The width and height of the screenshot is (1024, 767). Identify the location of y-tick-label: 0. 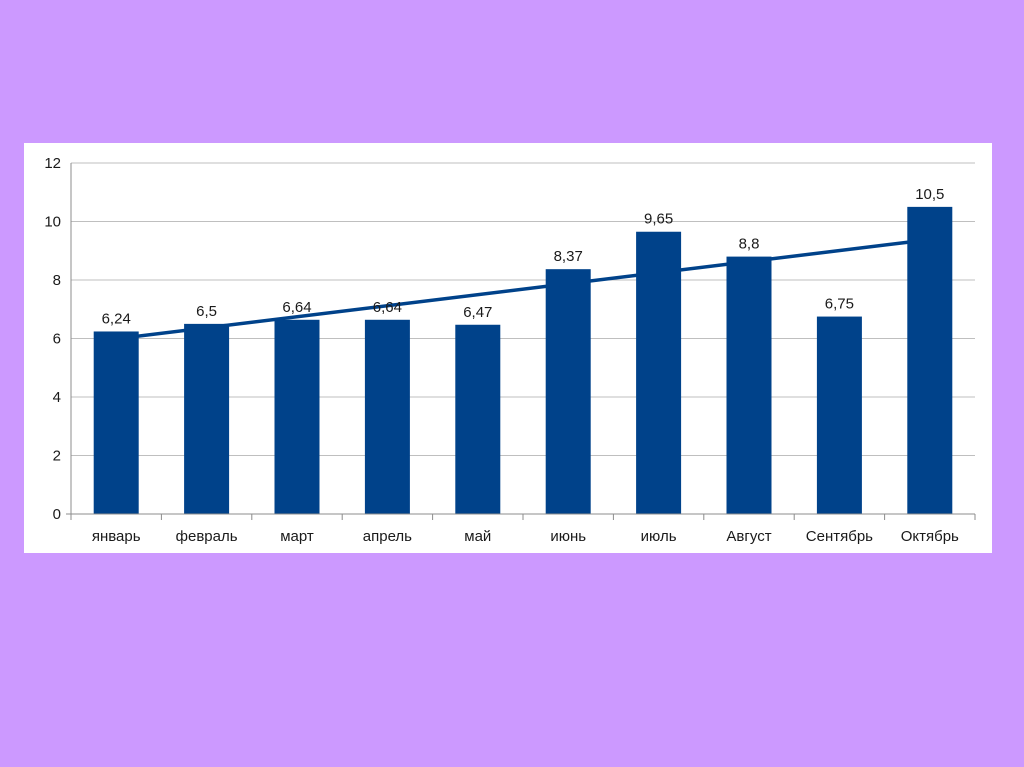
(57, 514).